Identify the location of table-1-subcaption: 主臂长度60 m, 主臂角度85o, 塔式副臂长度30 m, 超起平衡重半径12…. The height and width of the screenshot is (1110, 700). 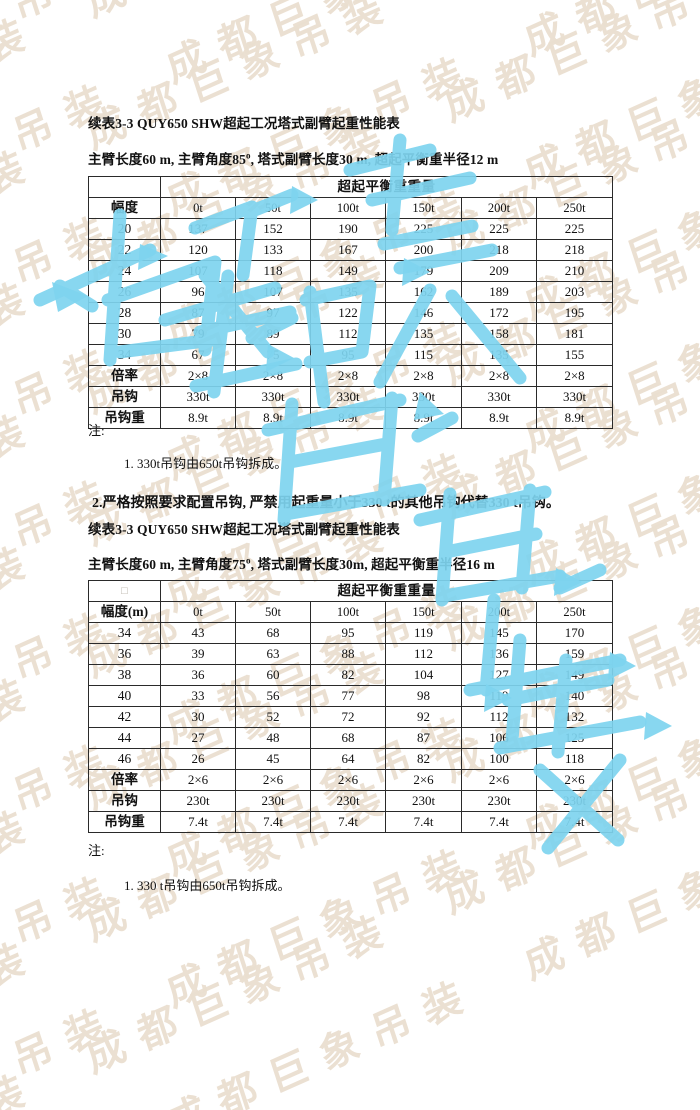
(293, 158).